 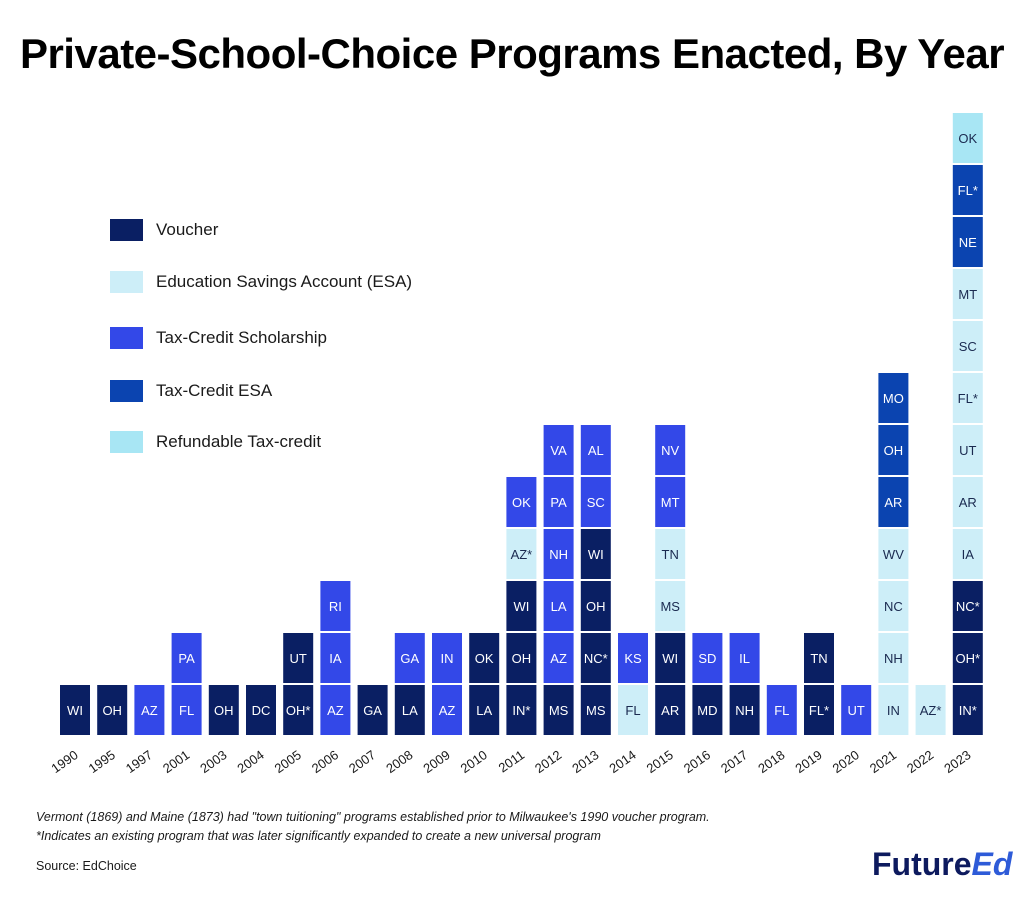 I want to click on legend-label-refundable-tax-credit: Refundable Tax-credit, so click(x=239, y=441).